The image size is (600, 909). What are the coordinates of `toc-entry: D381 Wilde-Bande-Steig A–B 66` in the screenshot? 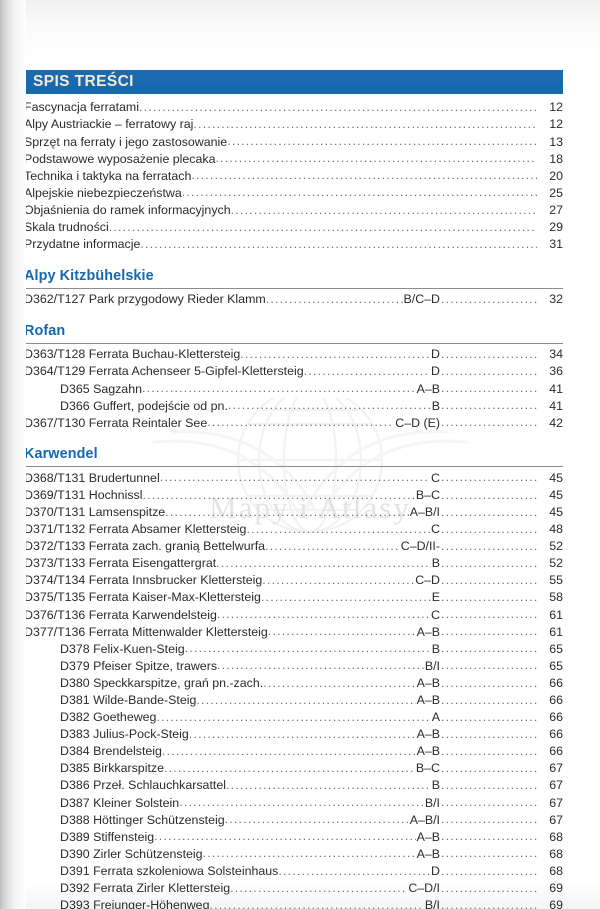 It's located at (293, 700).